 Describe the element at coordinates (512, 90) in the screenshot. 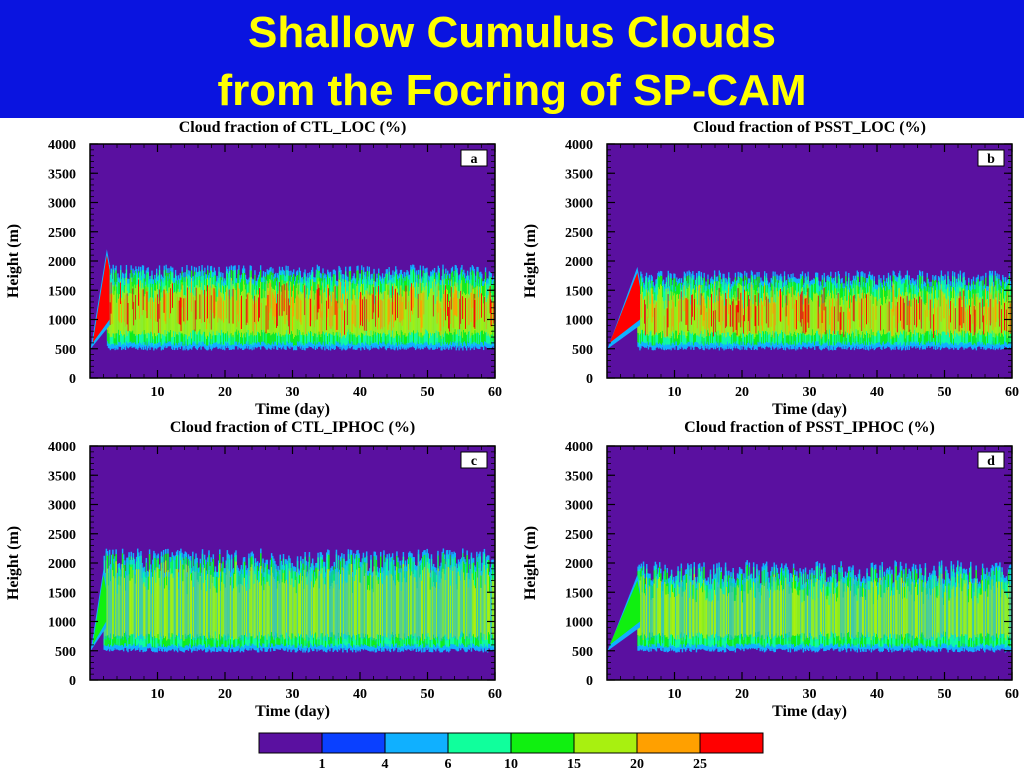

I see `slide-title-line-2: from the Focring of SP-CAM` at that location.